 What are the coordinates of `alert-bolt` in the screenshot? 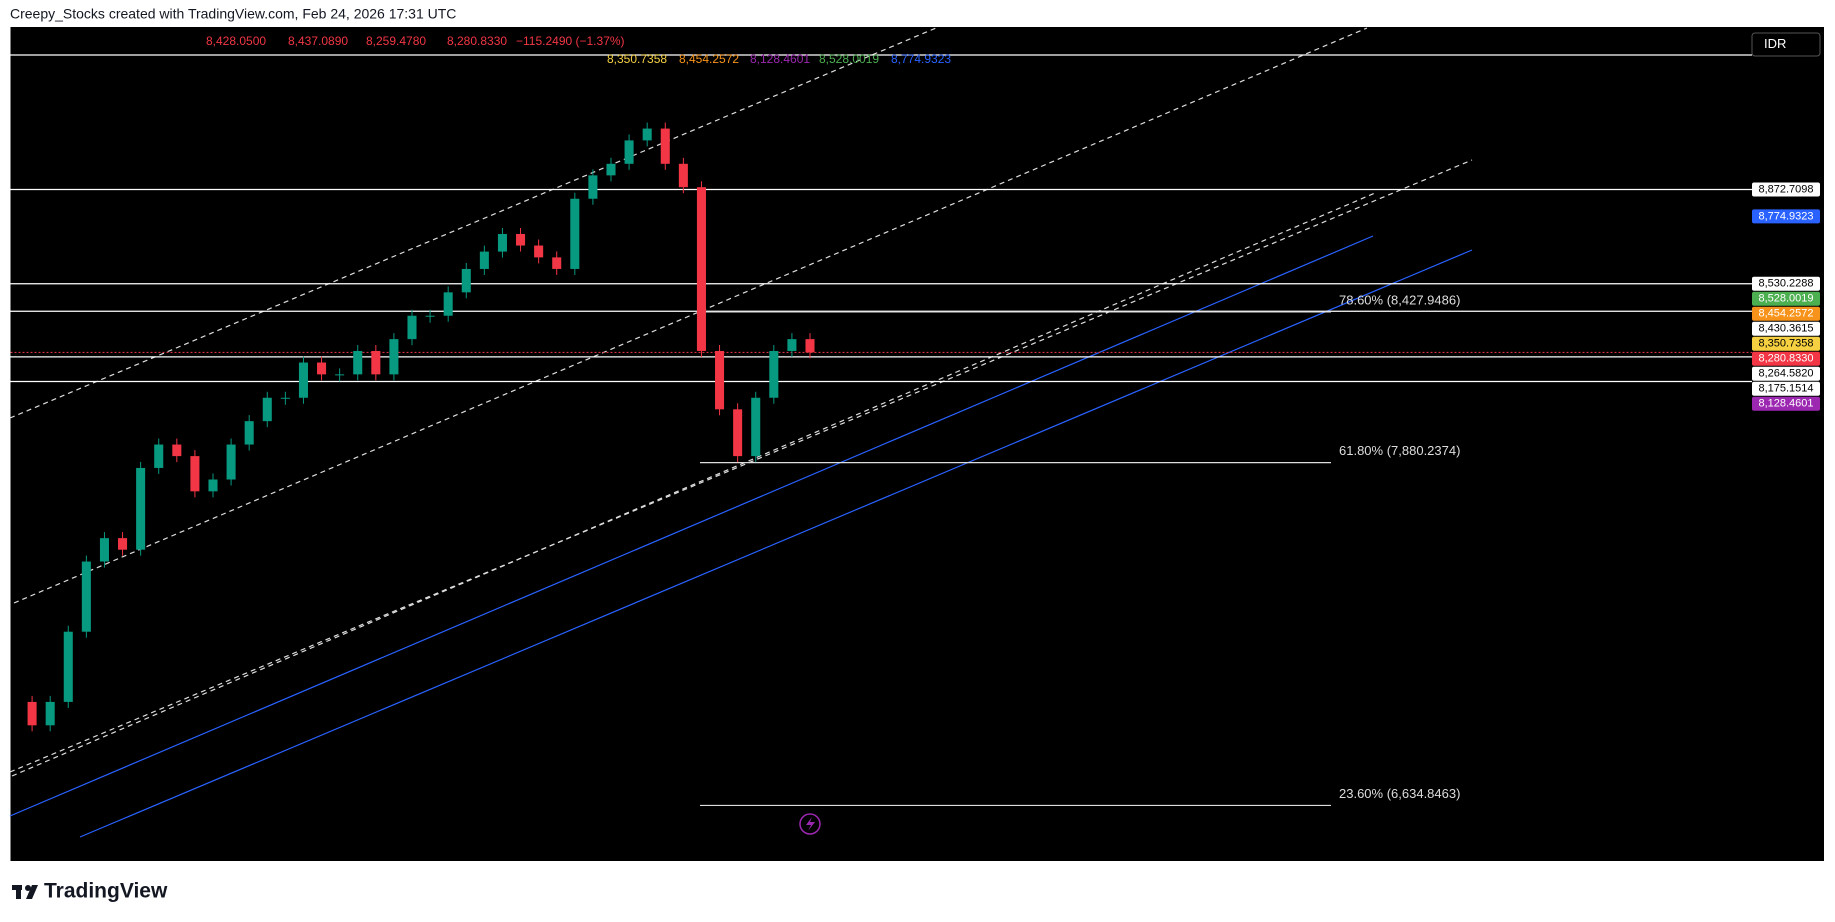 It's located at (810, 824).